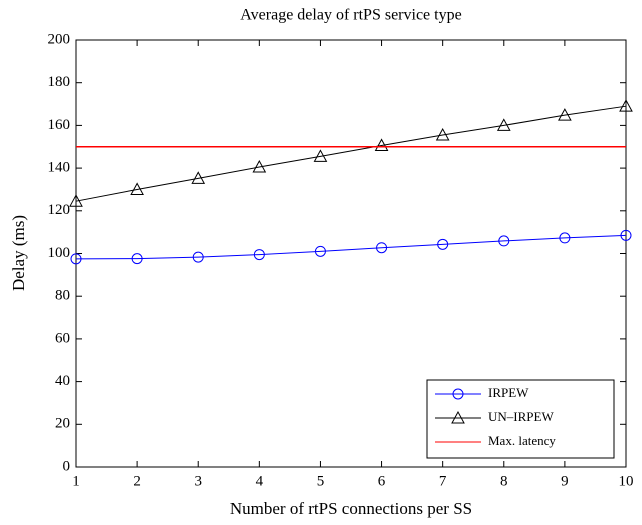  I want to click on y-tick-label: 140, so click(59, 168).